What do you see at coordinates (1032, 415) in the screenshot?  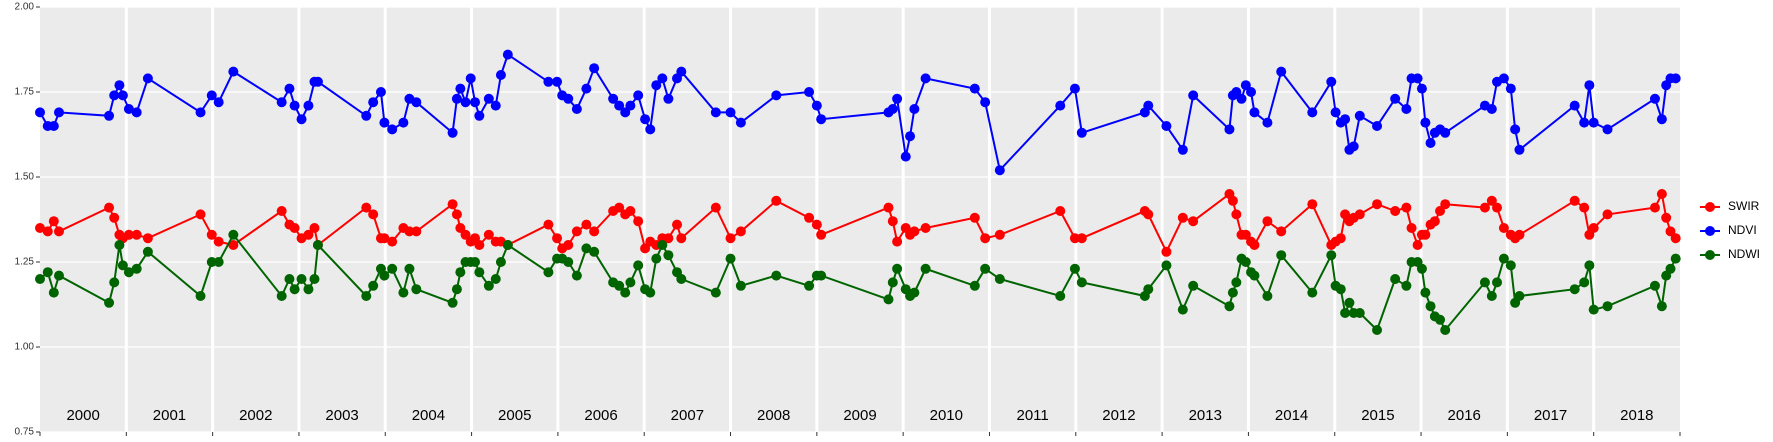 I see `year-label: 2011` at bounding box center [1032, 415].